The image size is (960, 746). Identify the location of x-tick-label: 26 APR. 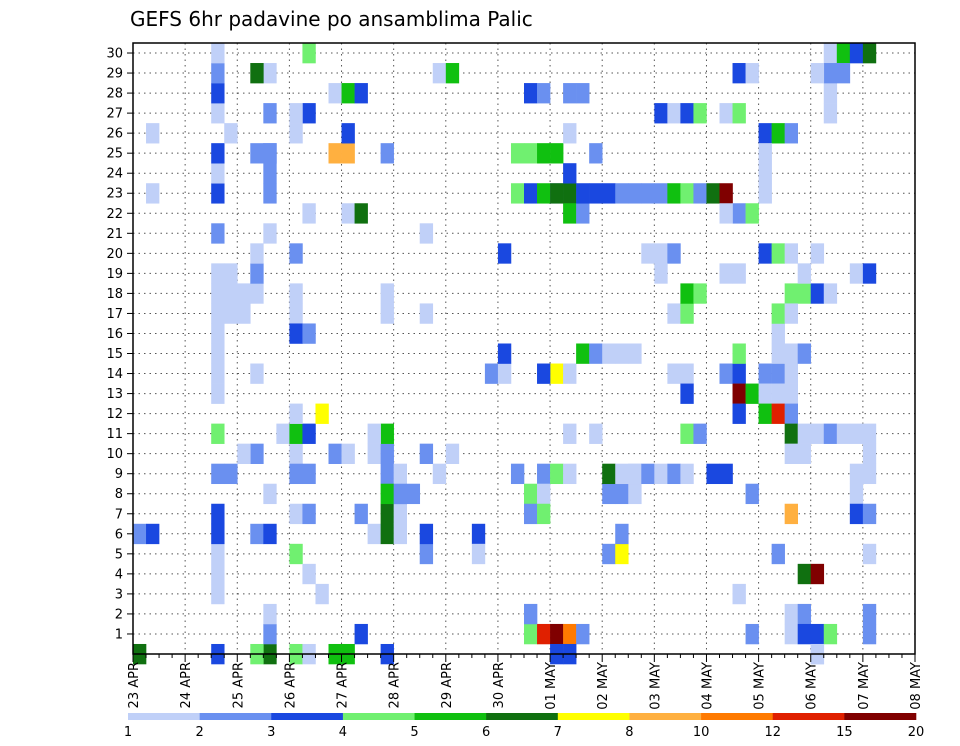
(290, 685).